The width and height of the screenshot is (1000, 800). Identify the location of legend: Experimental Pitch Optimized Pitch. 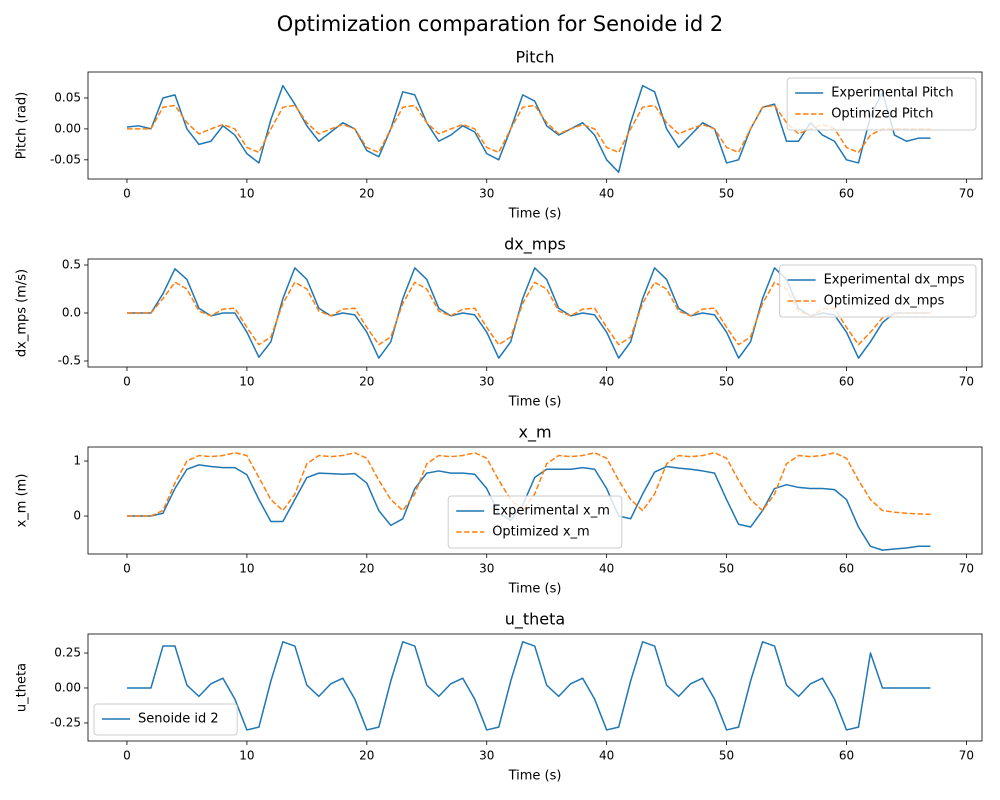
(881, 104).